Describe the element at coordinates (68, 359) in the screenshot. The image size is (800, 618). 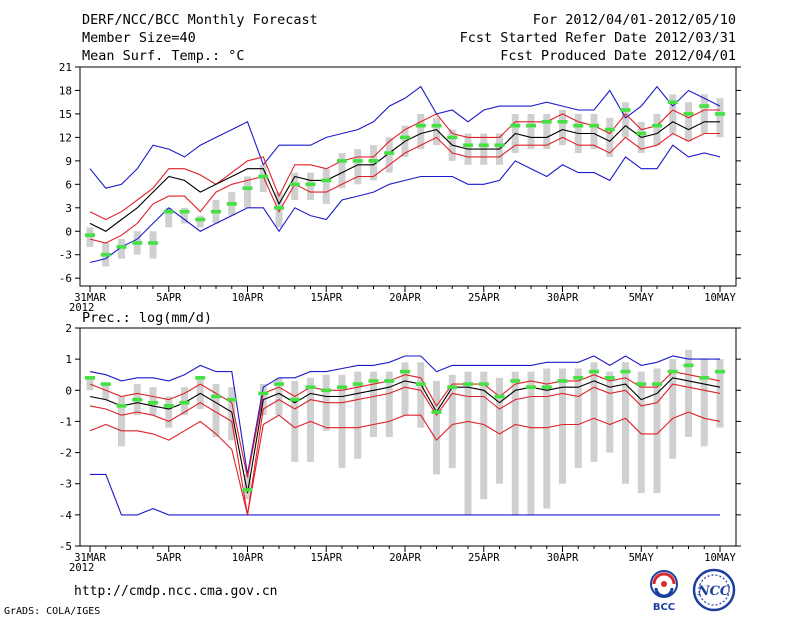
I see `y-tick-label: 1` at that location.